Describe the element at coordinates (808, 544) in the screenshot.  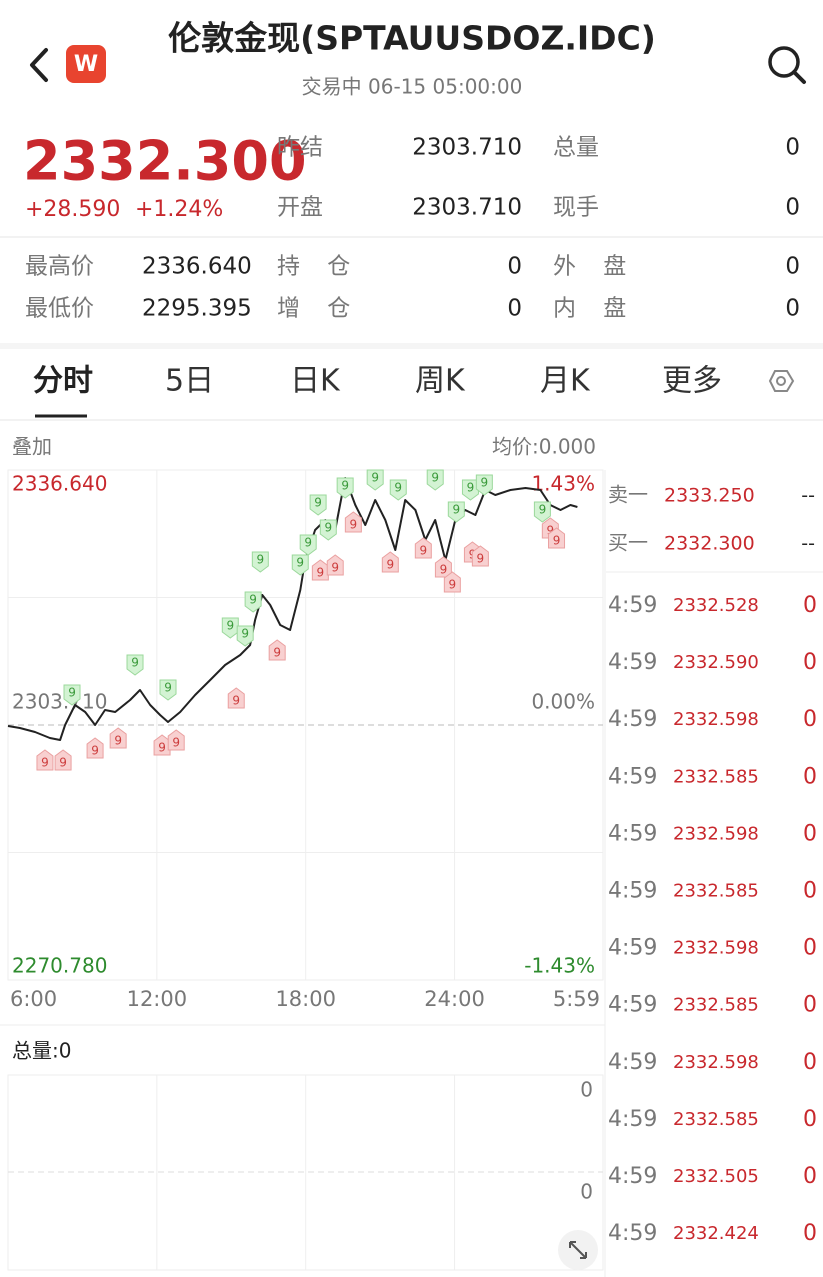
I see `book-volume: --` at that location.